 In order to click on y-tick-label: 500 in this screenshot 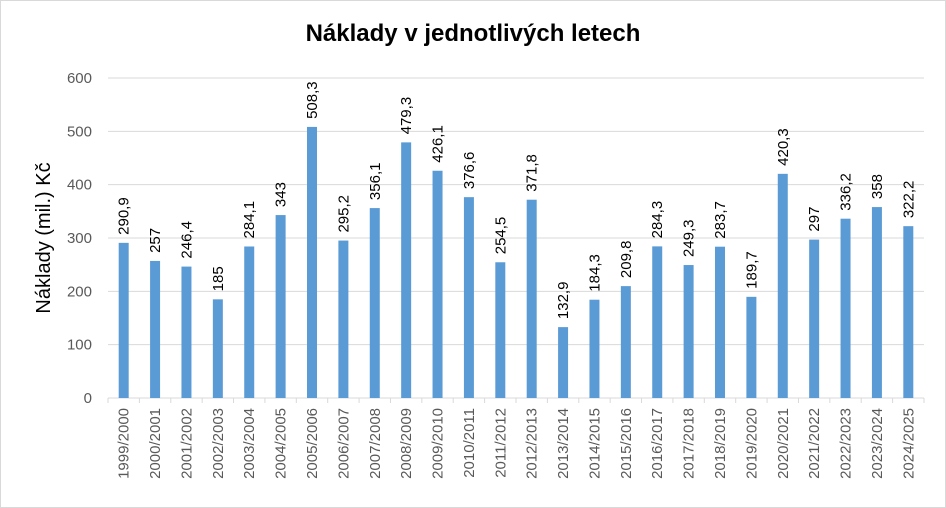, I will do `click(79, 131)`.